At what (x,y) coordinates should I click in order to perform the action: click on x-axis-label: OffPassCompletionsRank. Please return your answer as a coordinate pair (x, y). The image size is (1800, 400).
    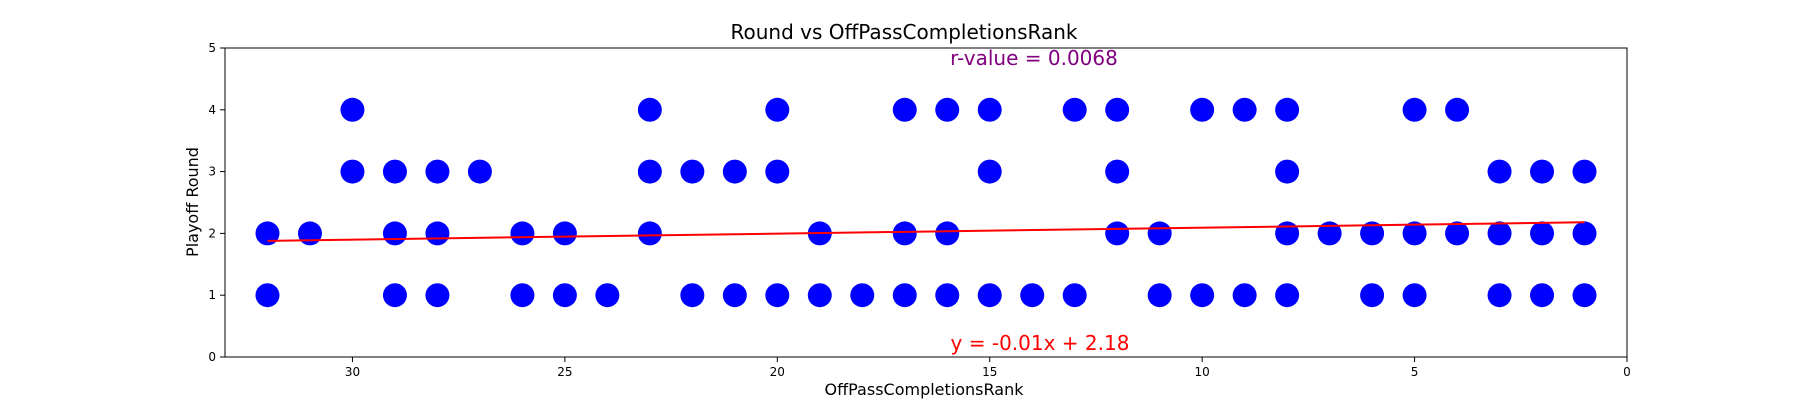
    Looking at the image, I should click on (925, 389).